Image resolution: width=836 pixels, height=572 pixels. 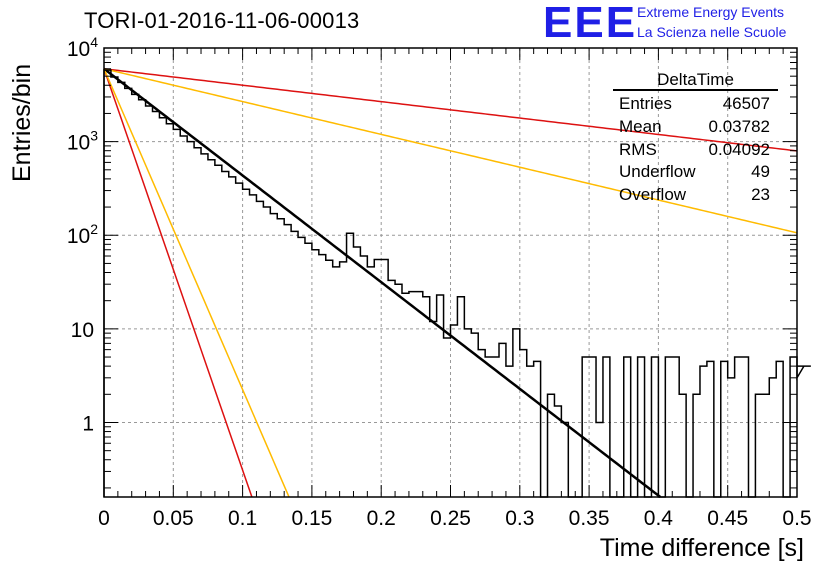 I want to click on stats-label: RMS, so click(x=638, y=149).